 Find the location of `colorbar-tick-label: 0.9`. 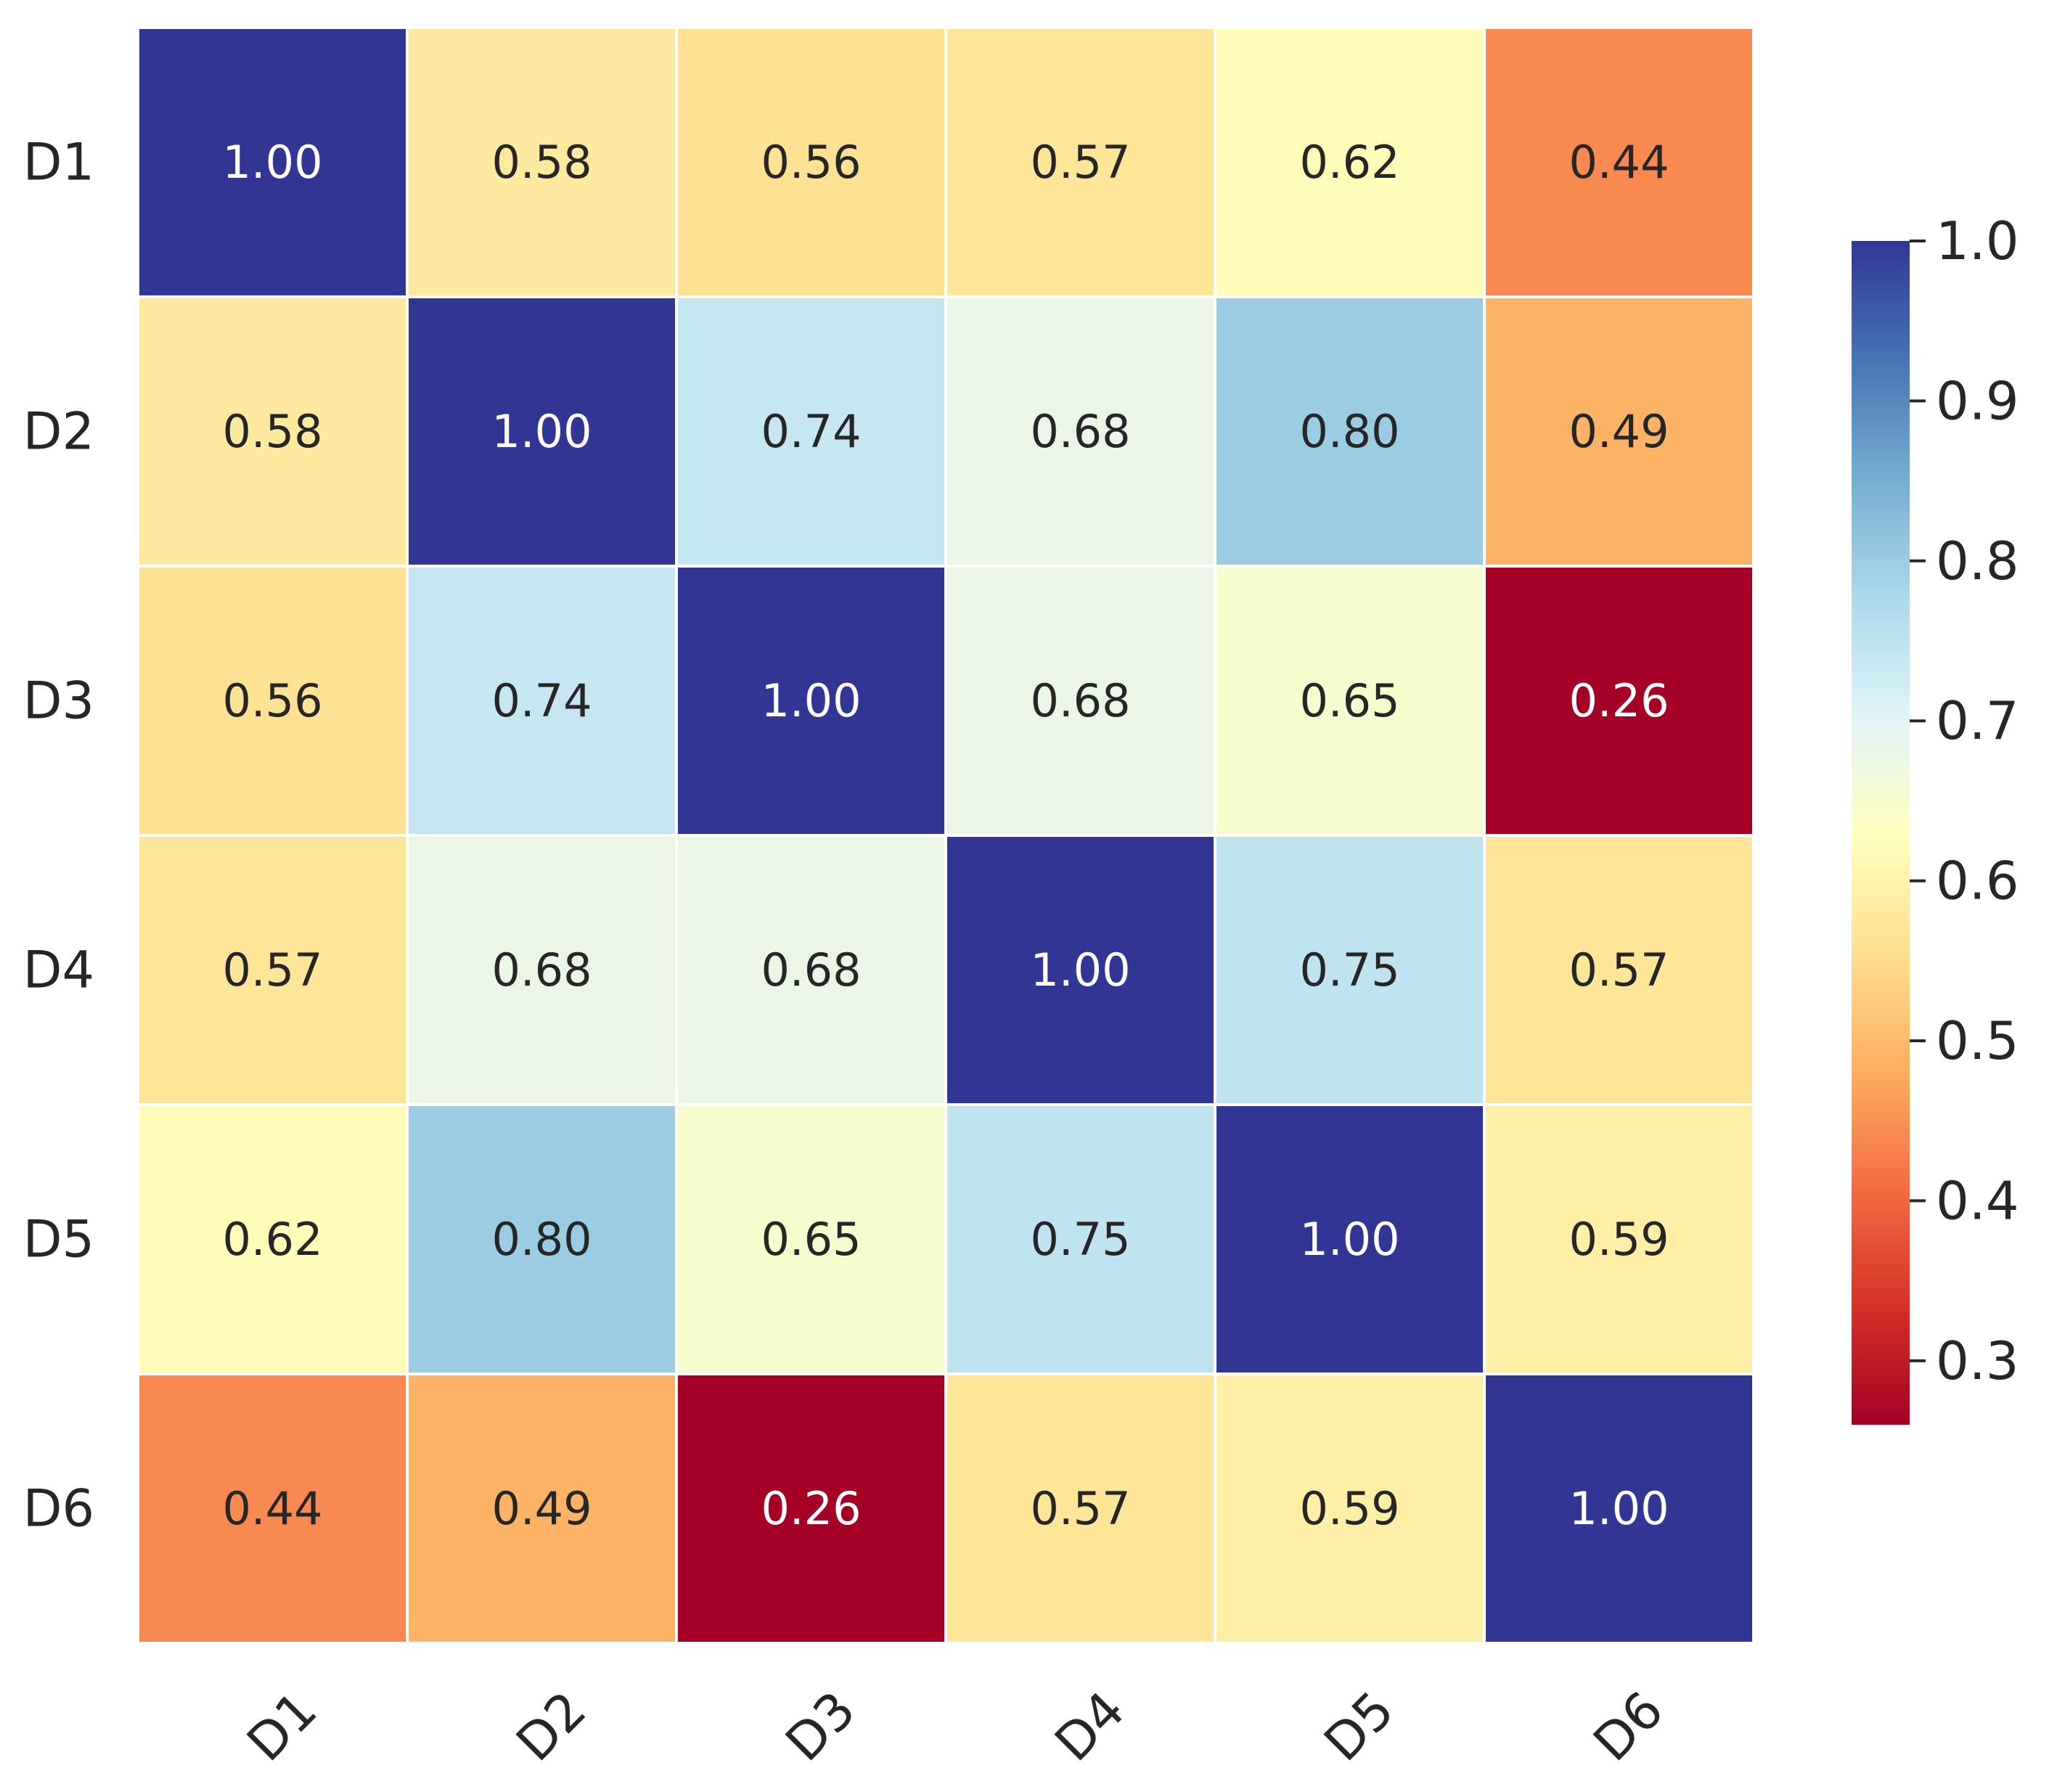

colorbar-tick-label: 0.9 is located at coordinates (1978, 400).